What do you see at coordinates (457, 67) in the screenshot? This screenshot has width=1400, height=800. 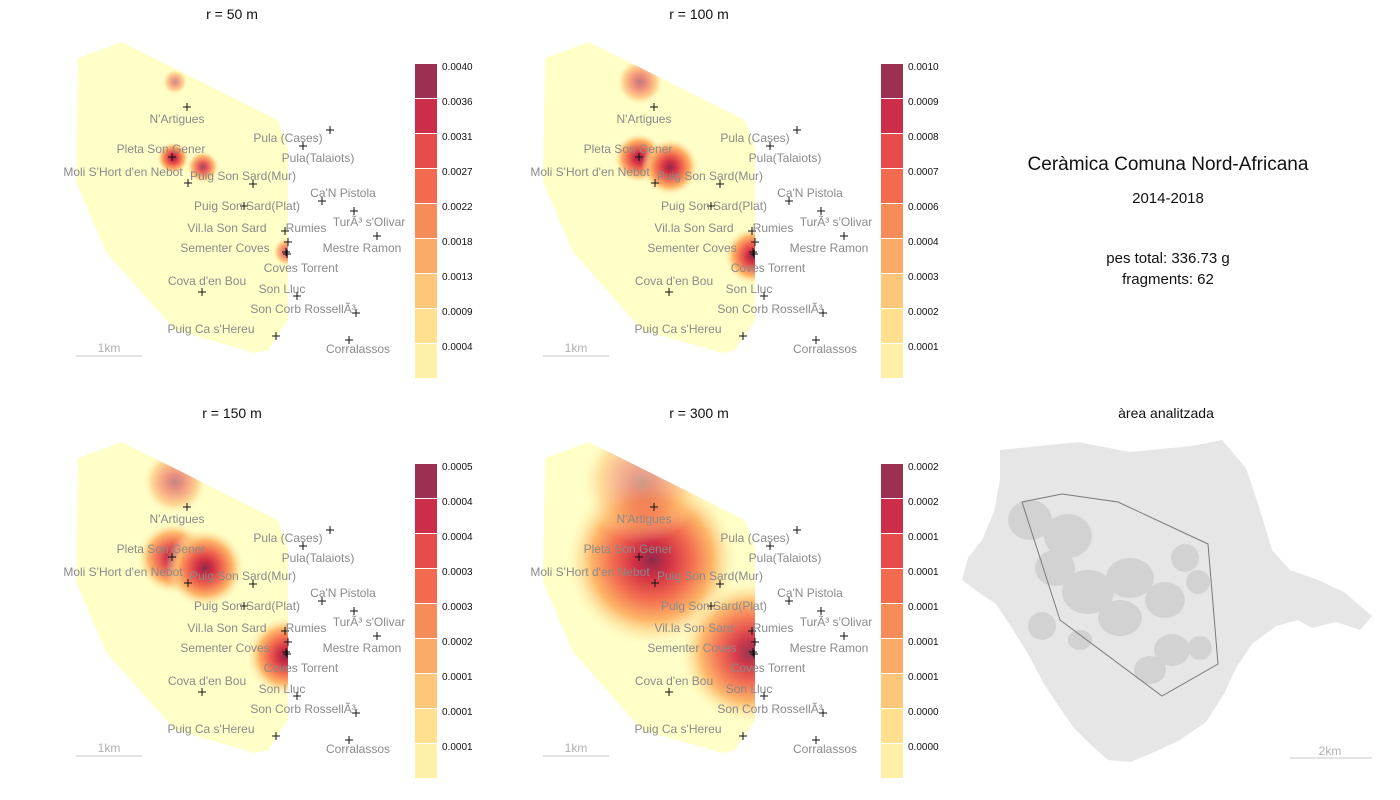 I see `legend-value: 0.0040` at bounding box center [457, 67].